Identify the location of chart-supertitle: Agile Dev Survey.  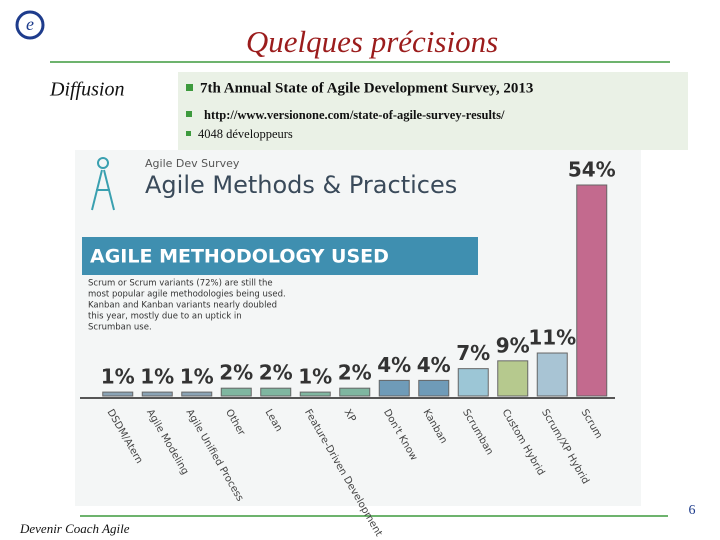
(192, 163).